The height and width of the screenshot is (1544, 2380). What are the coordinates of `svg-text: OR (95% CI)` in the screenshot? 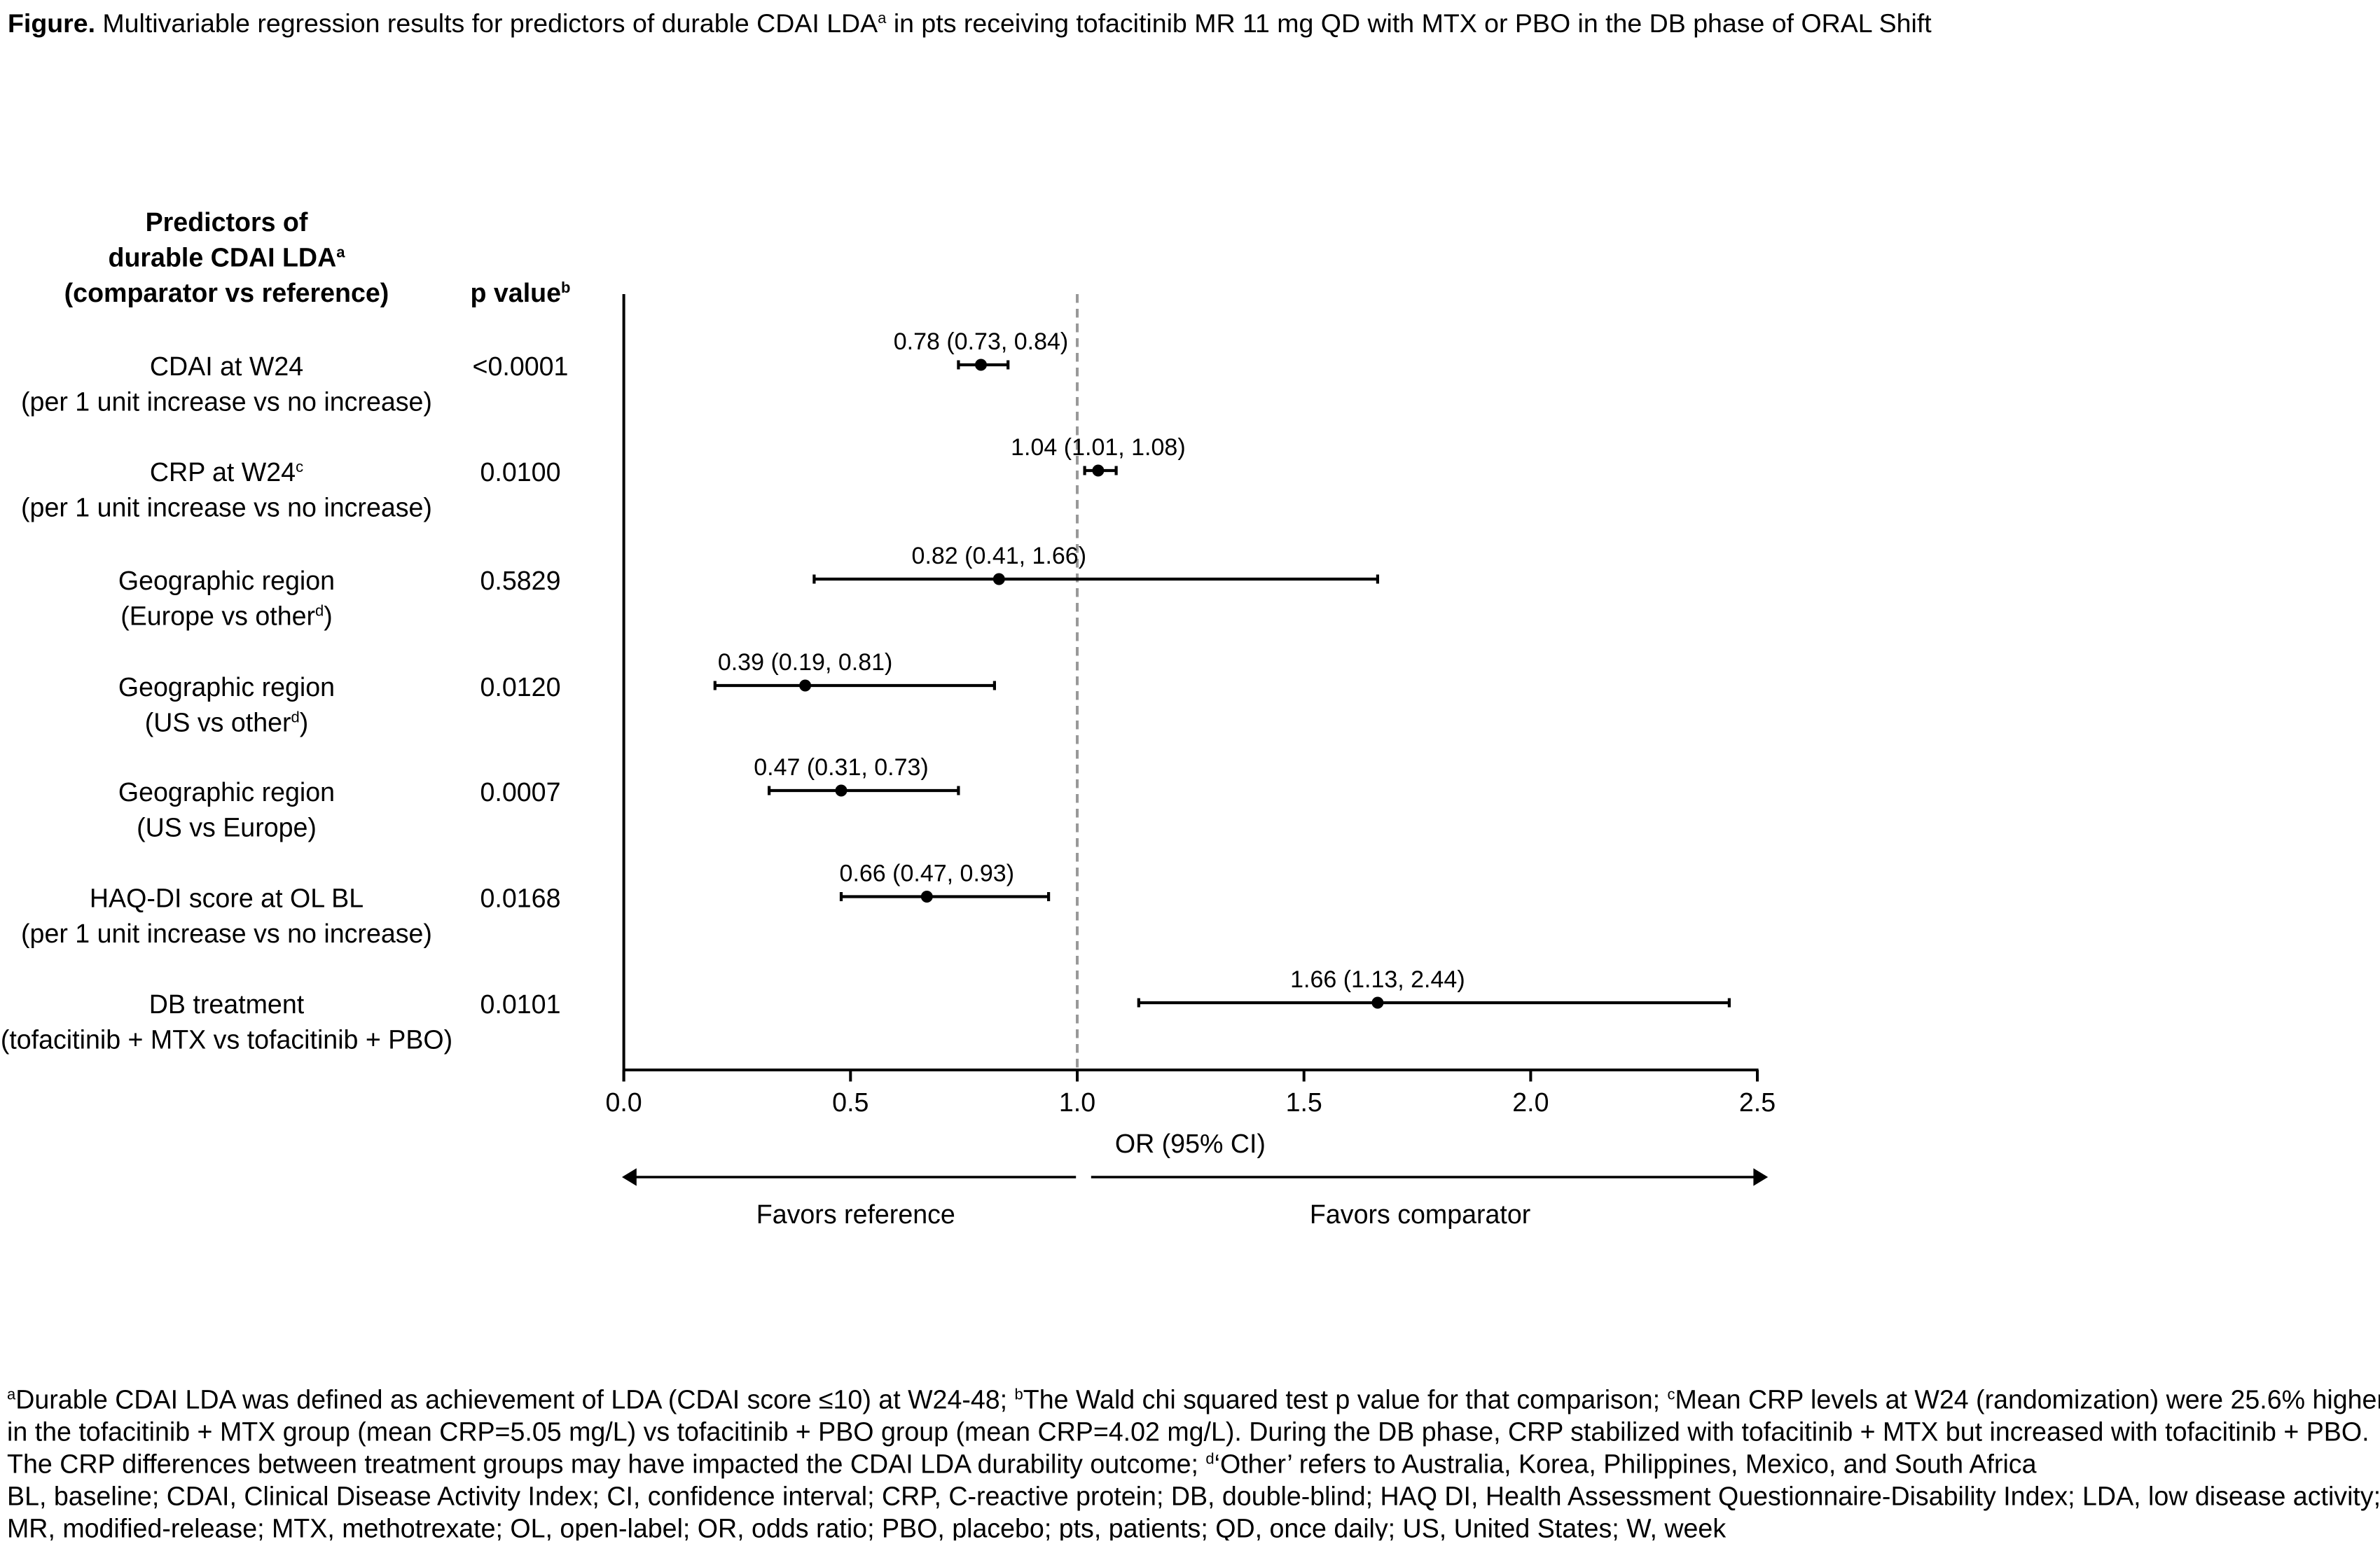 It's located at (1190, 1143).